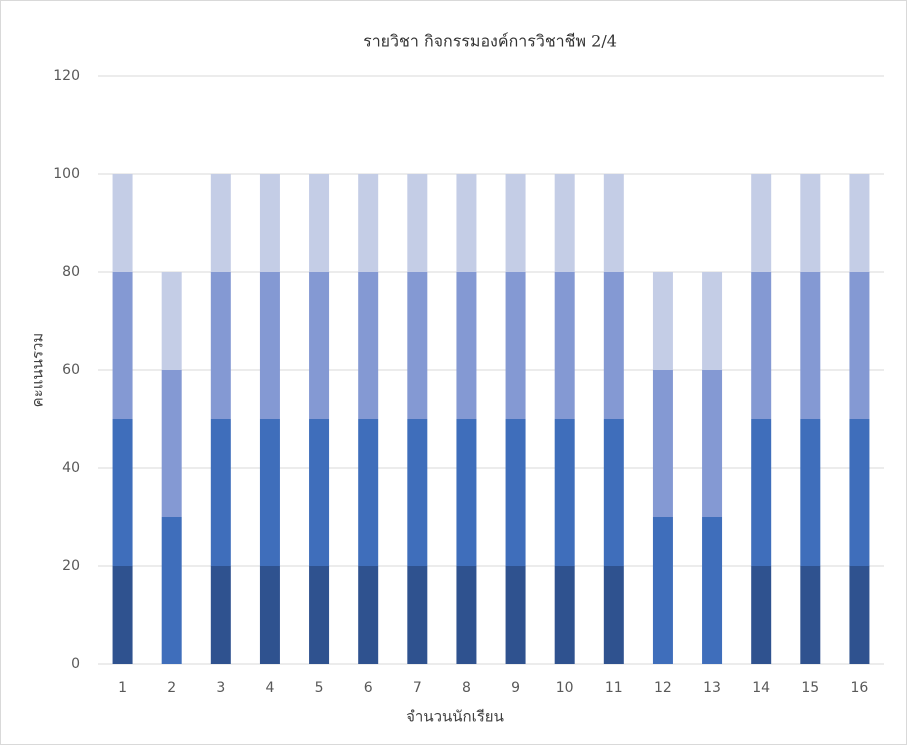 The height and width of the screenshot is (745, 914). What do you see at coordinates (38, 370) in the screenshot?
I see `y-axis-title: คะแนนรวม` at bounding box center [38, 370].